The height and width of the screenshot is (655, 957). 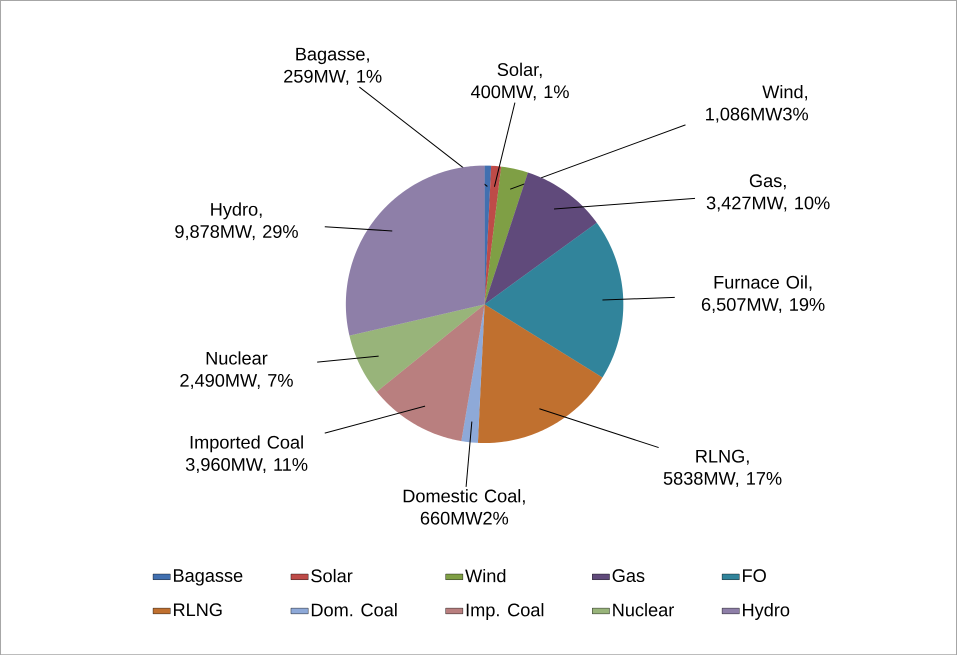 I want to click on legend-label: RLNG, so click(x=198, y=609).